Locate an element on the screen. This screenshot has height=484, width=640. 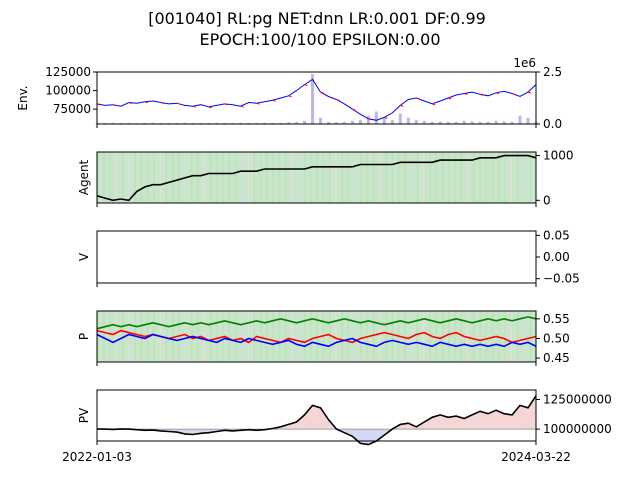
x-tick-label-start: 2022-01-03 is located at coordinates (97, 457).